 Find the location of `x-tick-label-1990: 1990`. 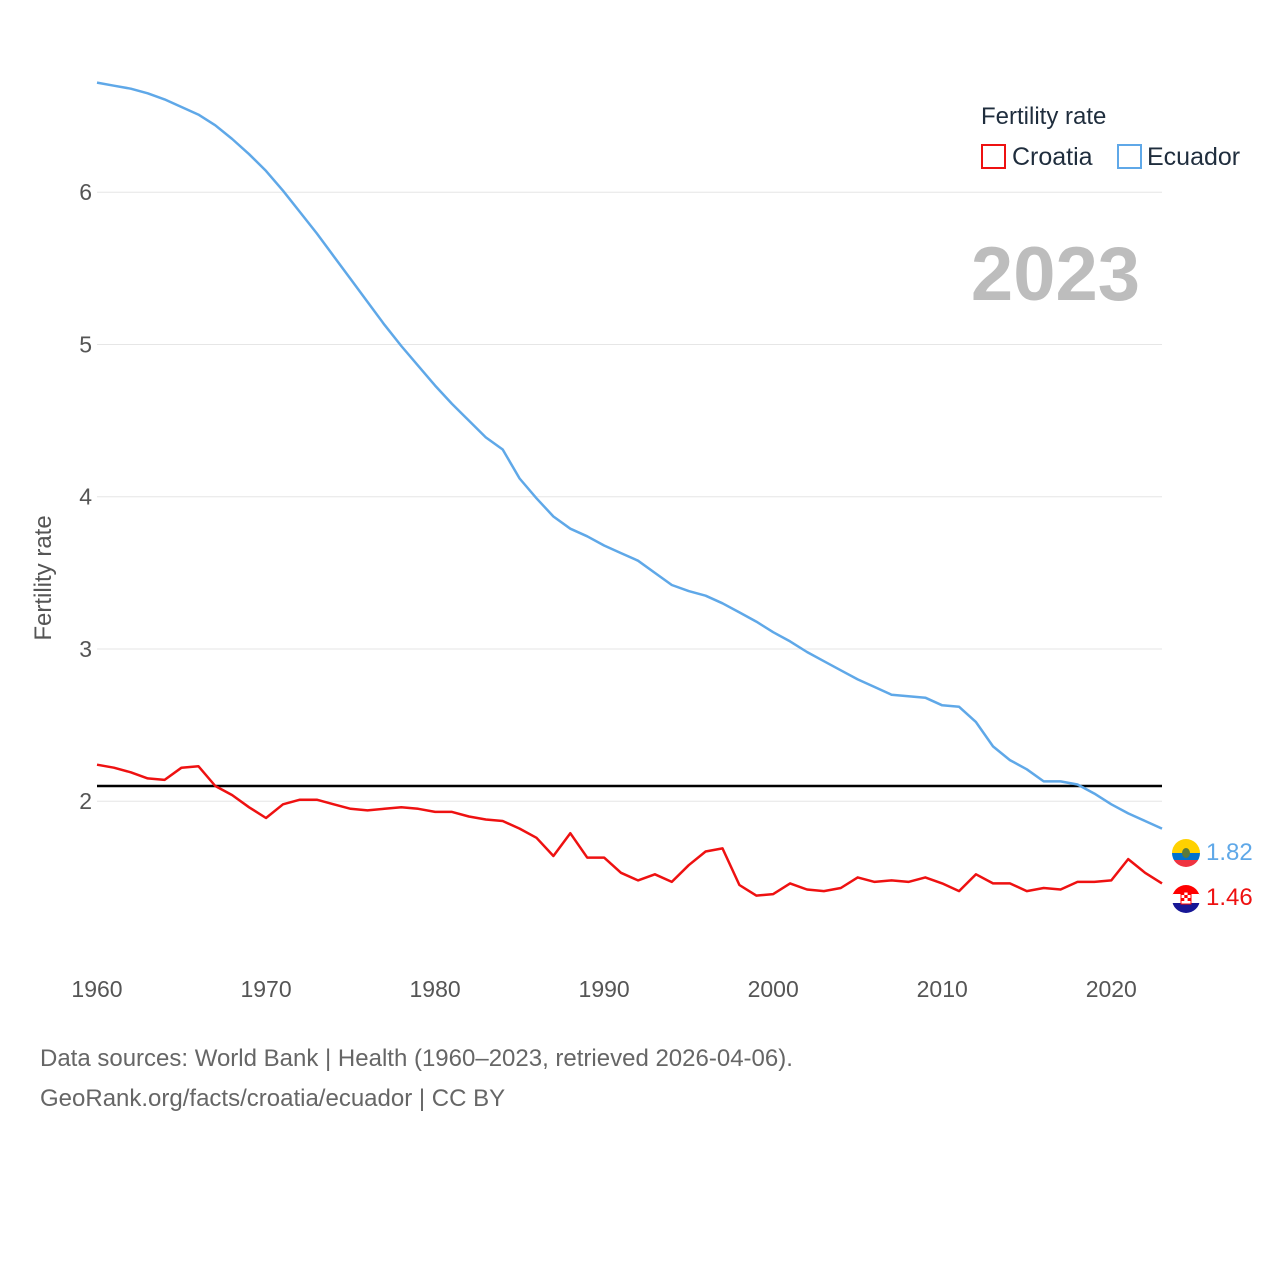

x-tick-label-1990: 1990 is located at coordinates (604, 989).